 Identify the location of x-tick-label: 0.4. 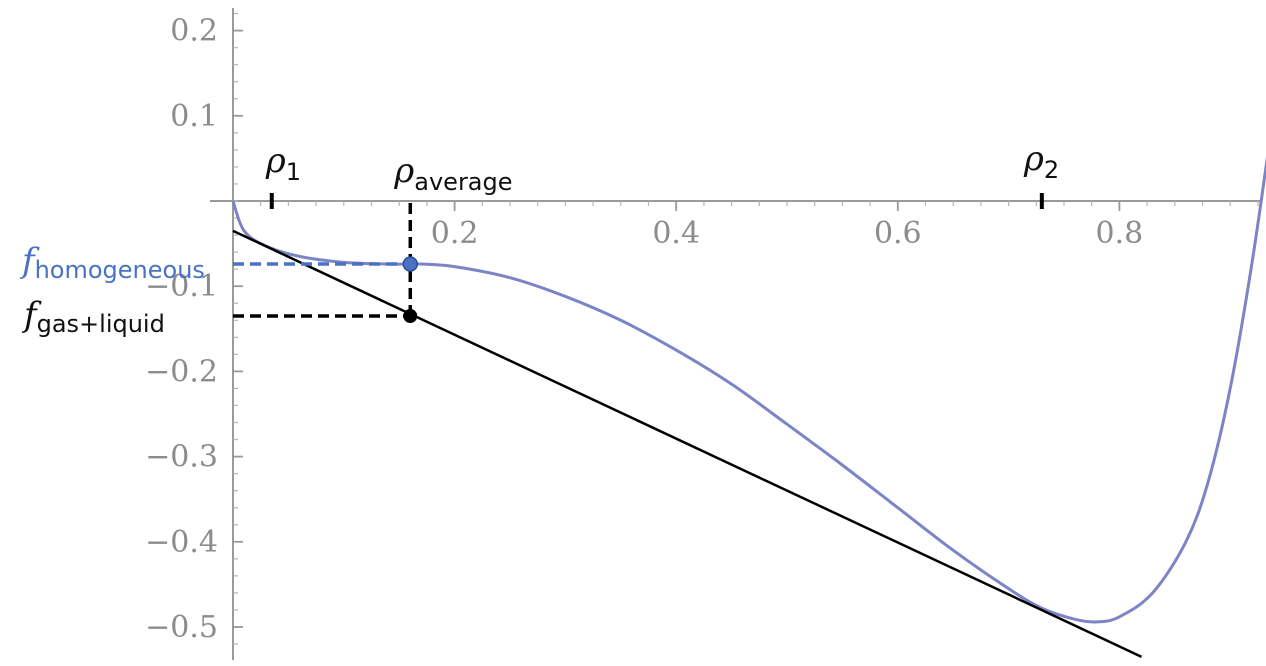
(676, 233).